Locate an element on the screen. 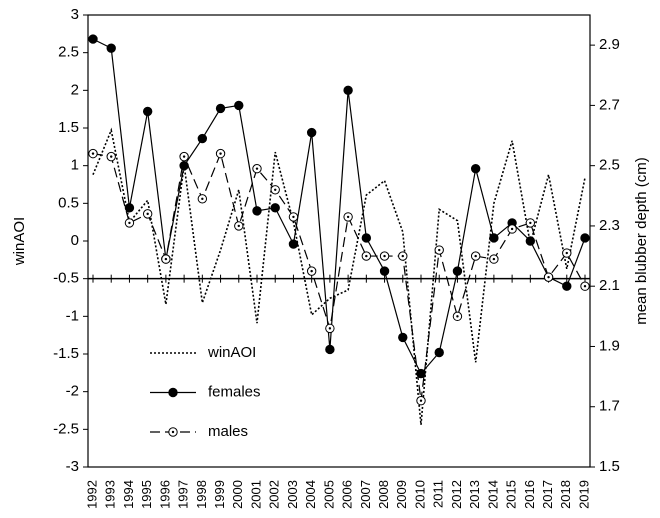 Image resolution: width=660 pixels, height=518 pixels. y-tick-label: -2 is located at coordinates (72, 391).